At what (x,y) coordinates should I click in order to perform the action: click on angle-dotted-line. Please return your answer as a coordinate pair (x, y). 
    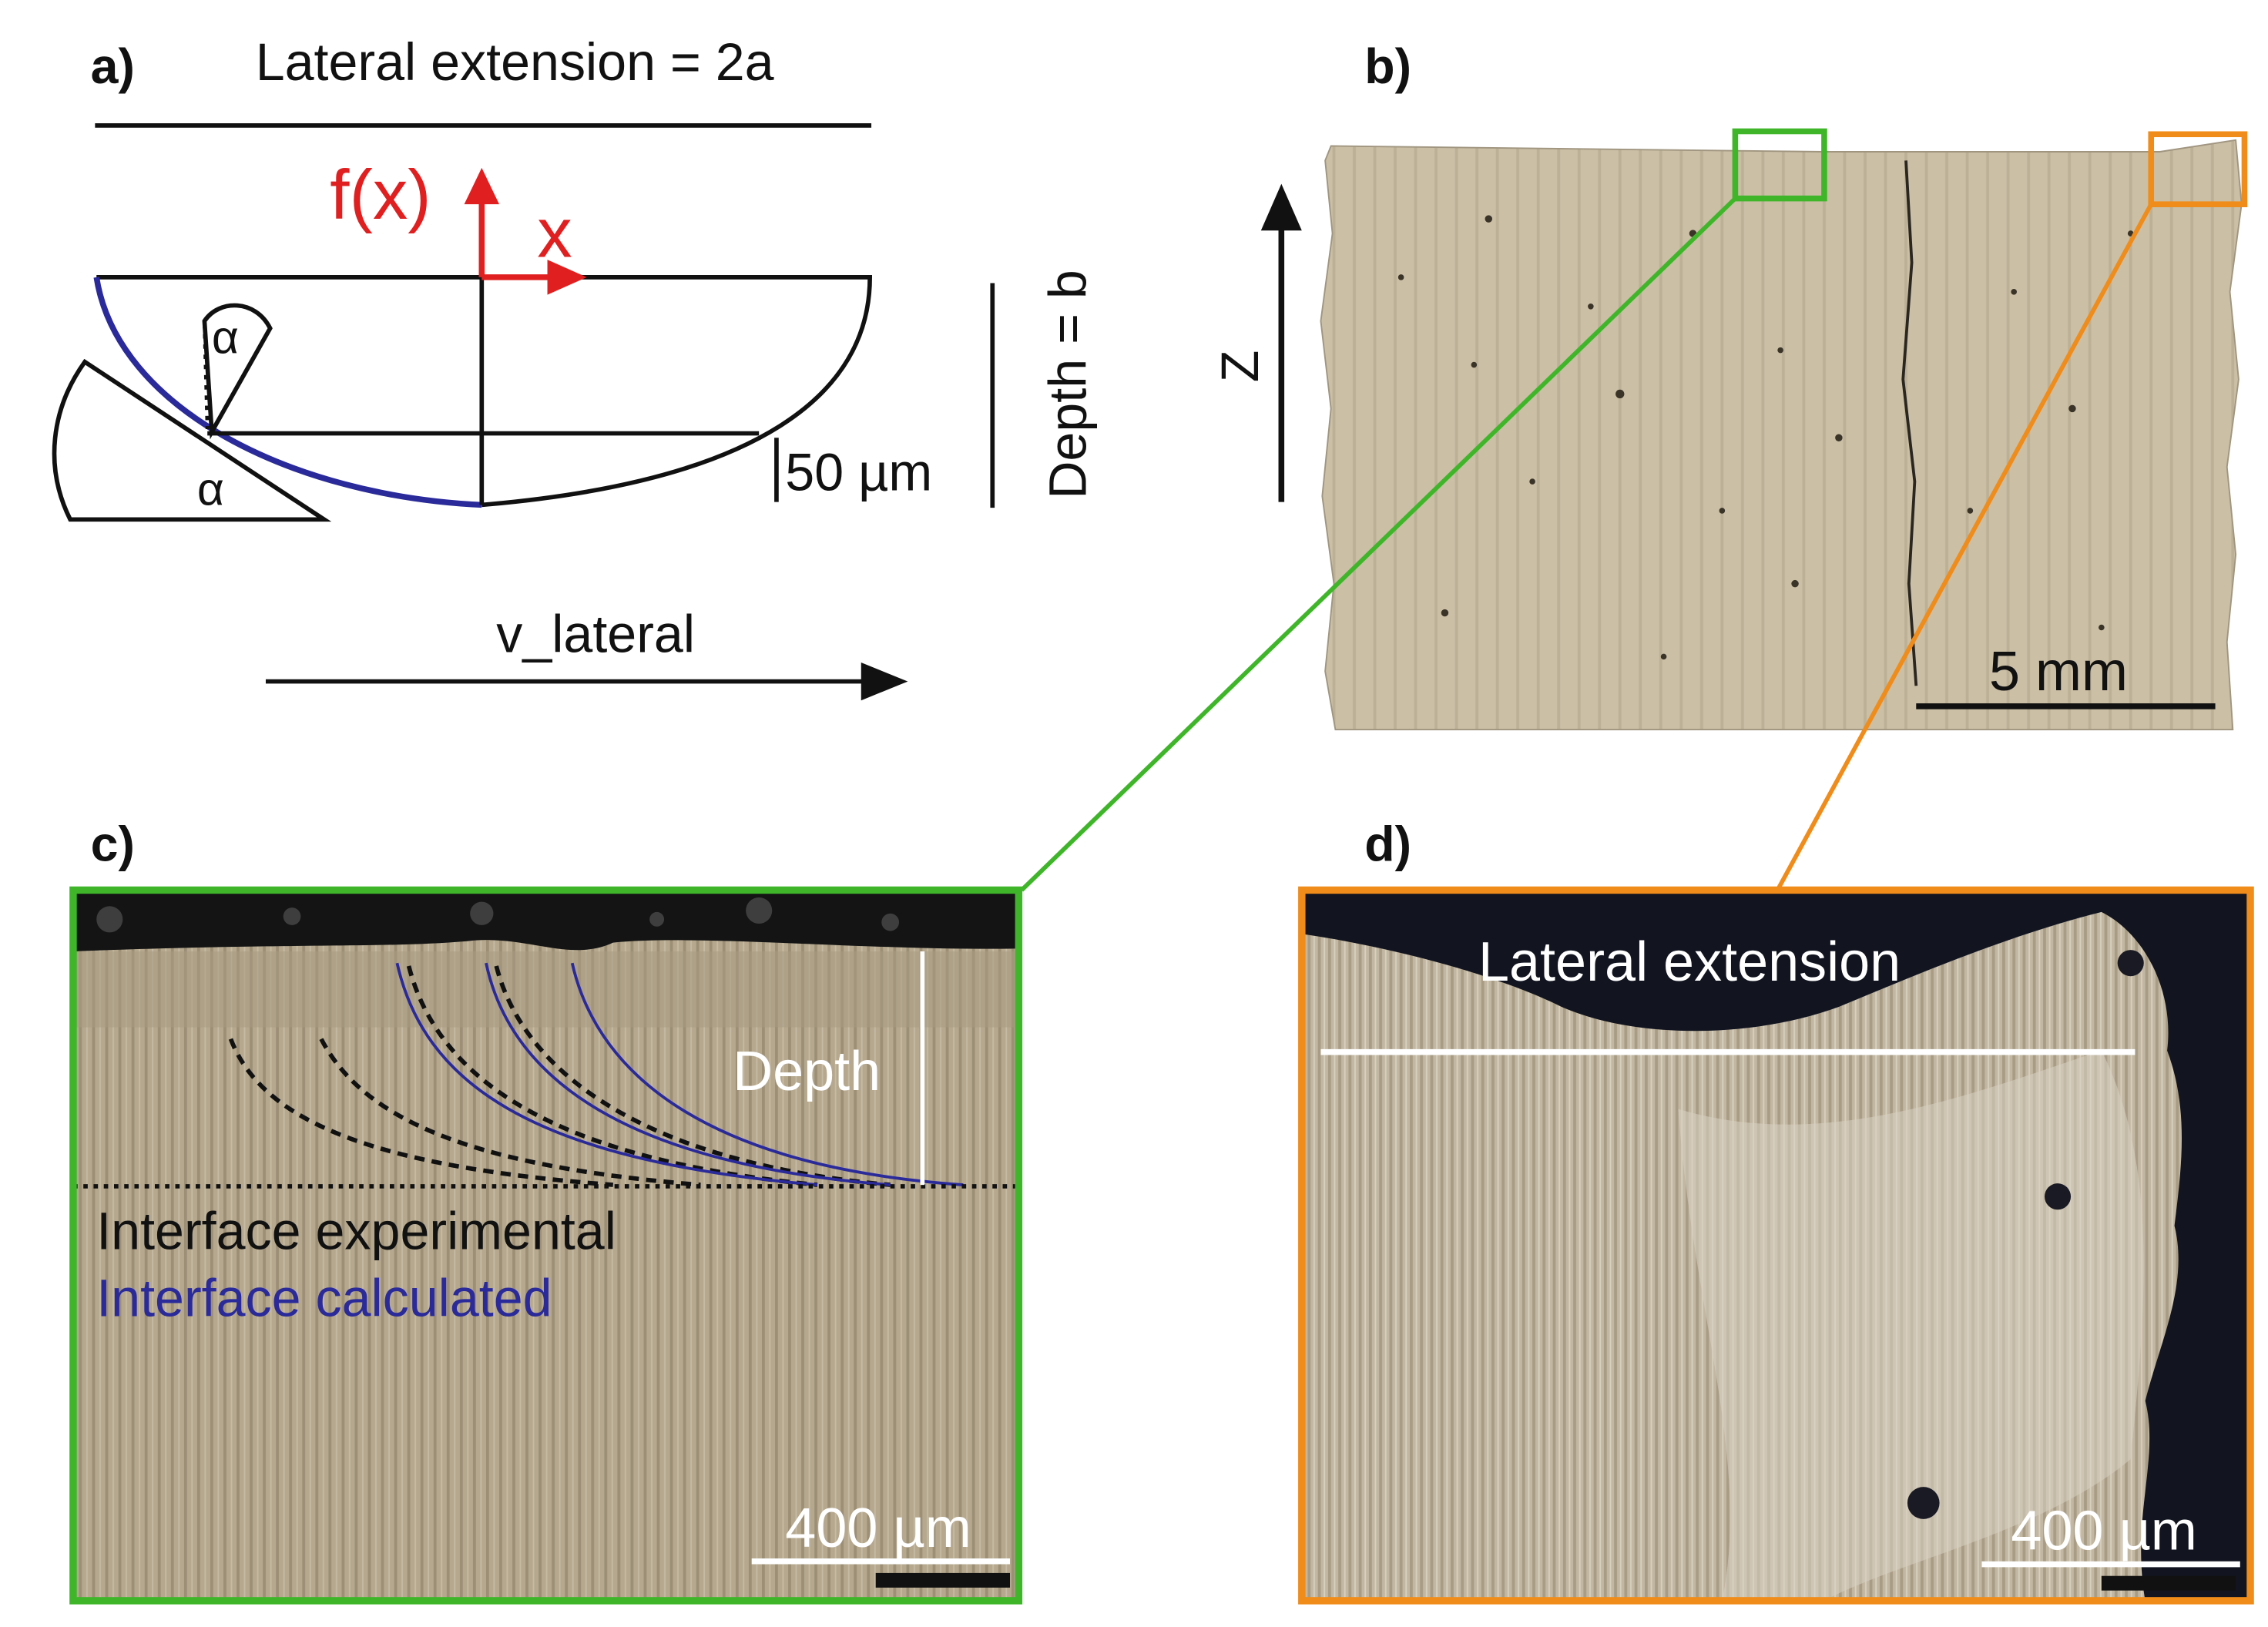
    Looking at the image, I should click on (206, 376).